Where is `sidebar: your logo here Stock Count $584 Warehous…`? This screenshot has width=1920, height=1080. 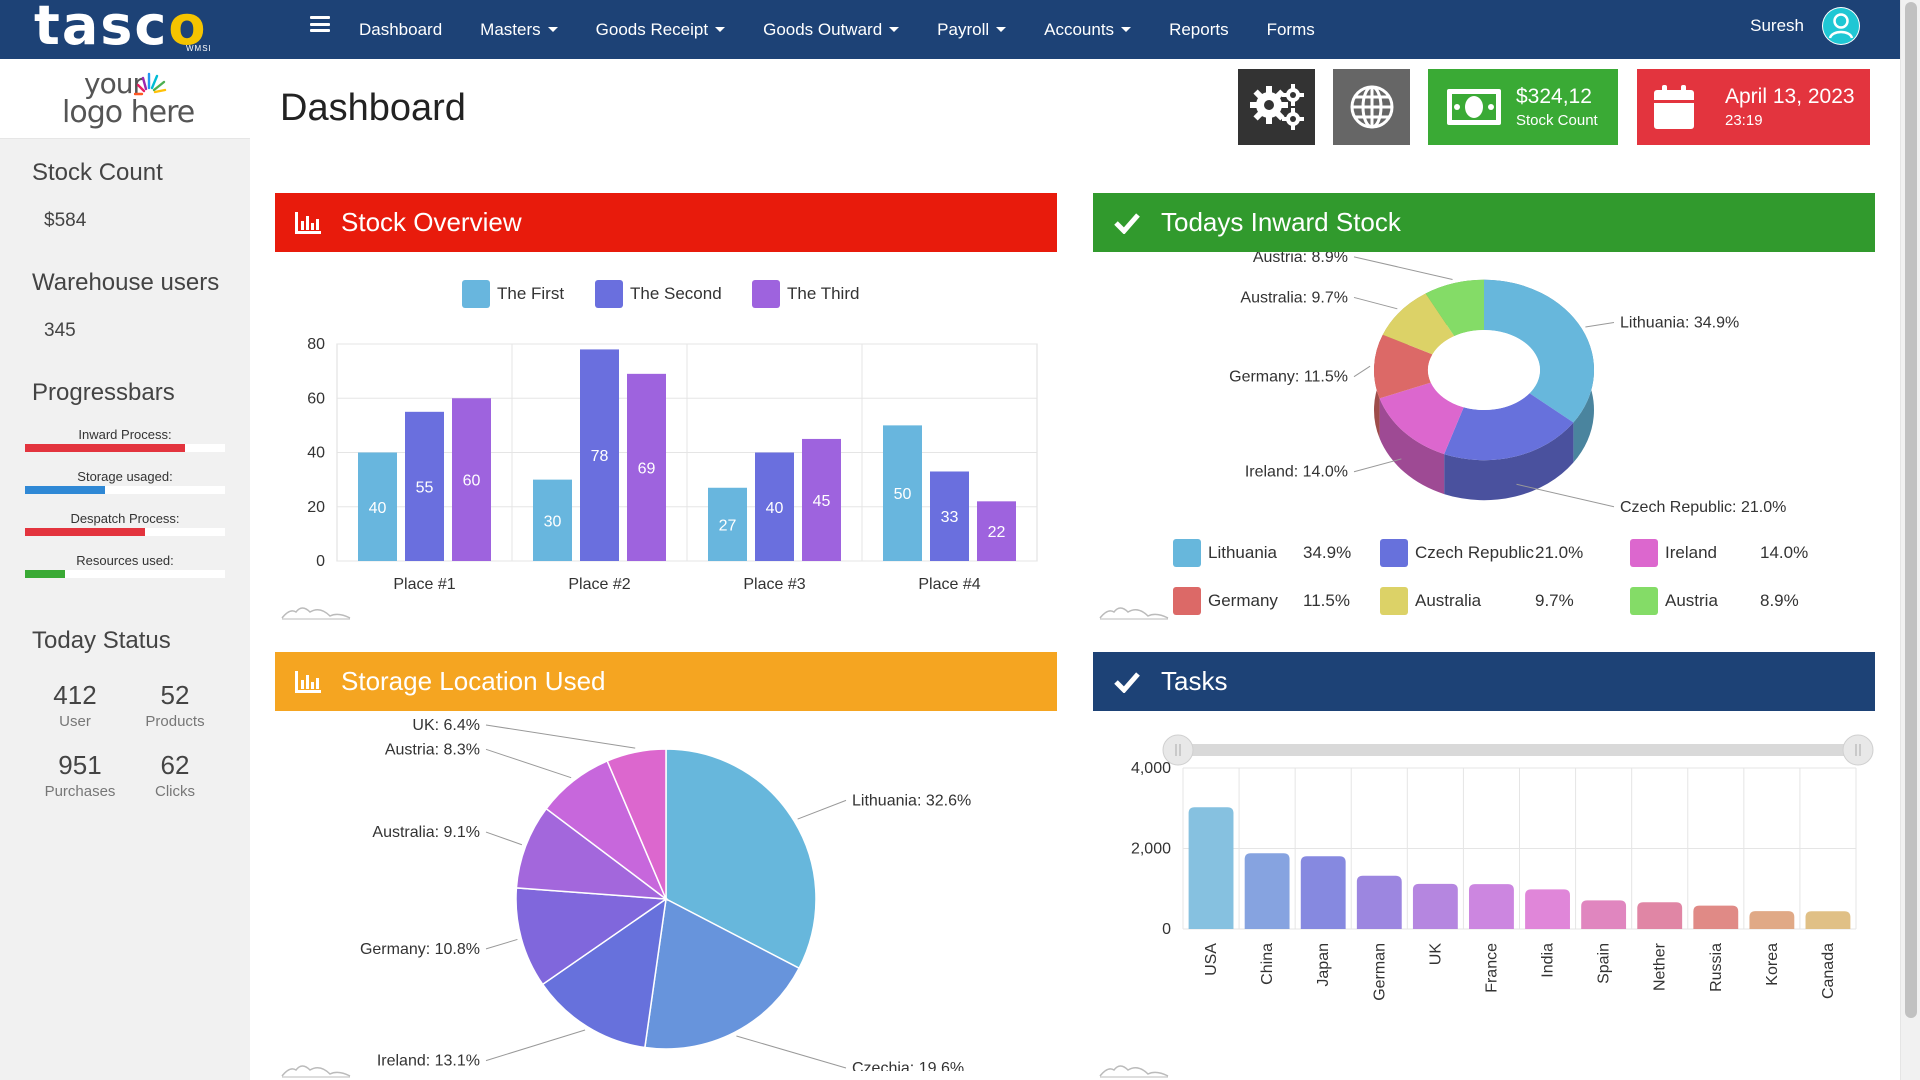 sidebar: your logo here Stock Count $584 Warehous… is located at coordinates (125, 569).